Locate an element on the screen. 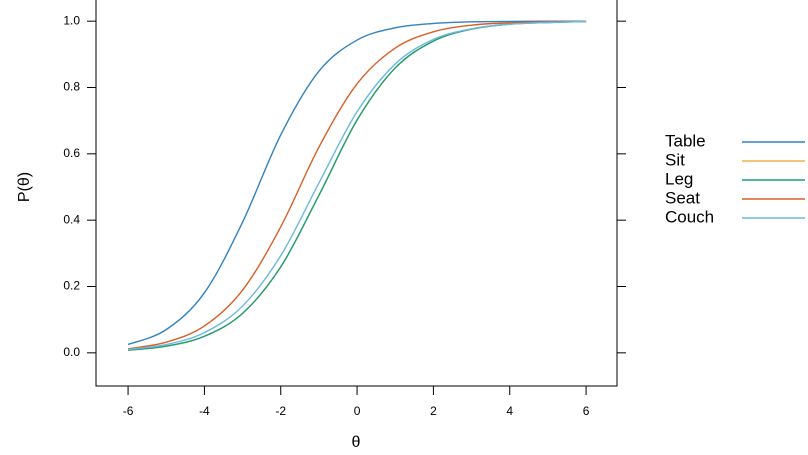  x-tick-label: -2 is located at coordinates (280, 411).